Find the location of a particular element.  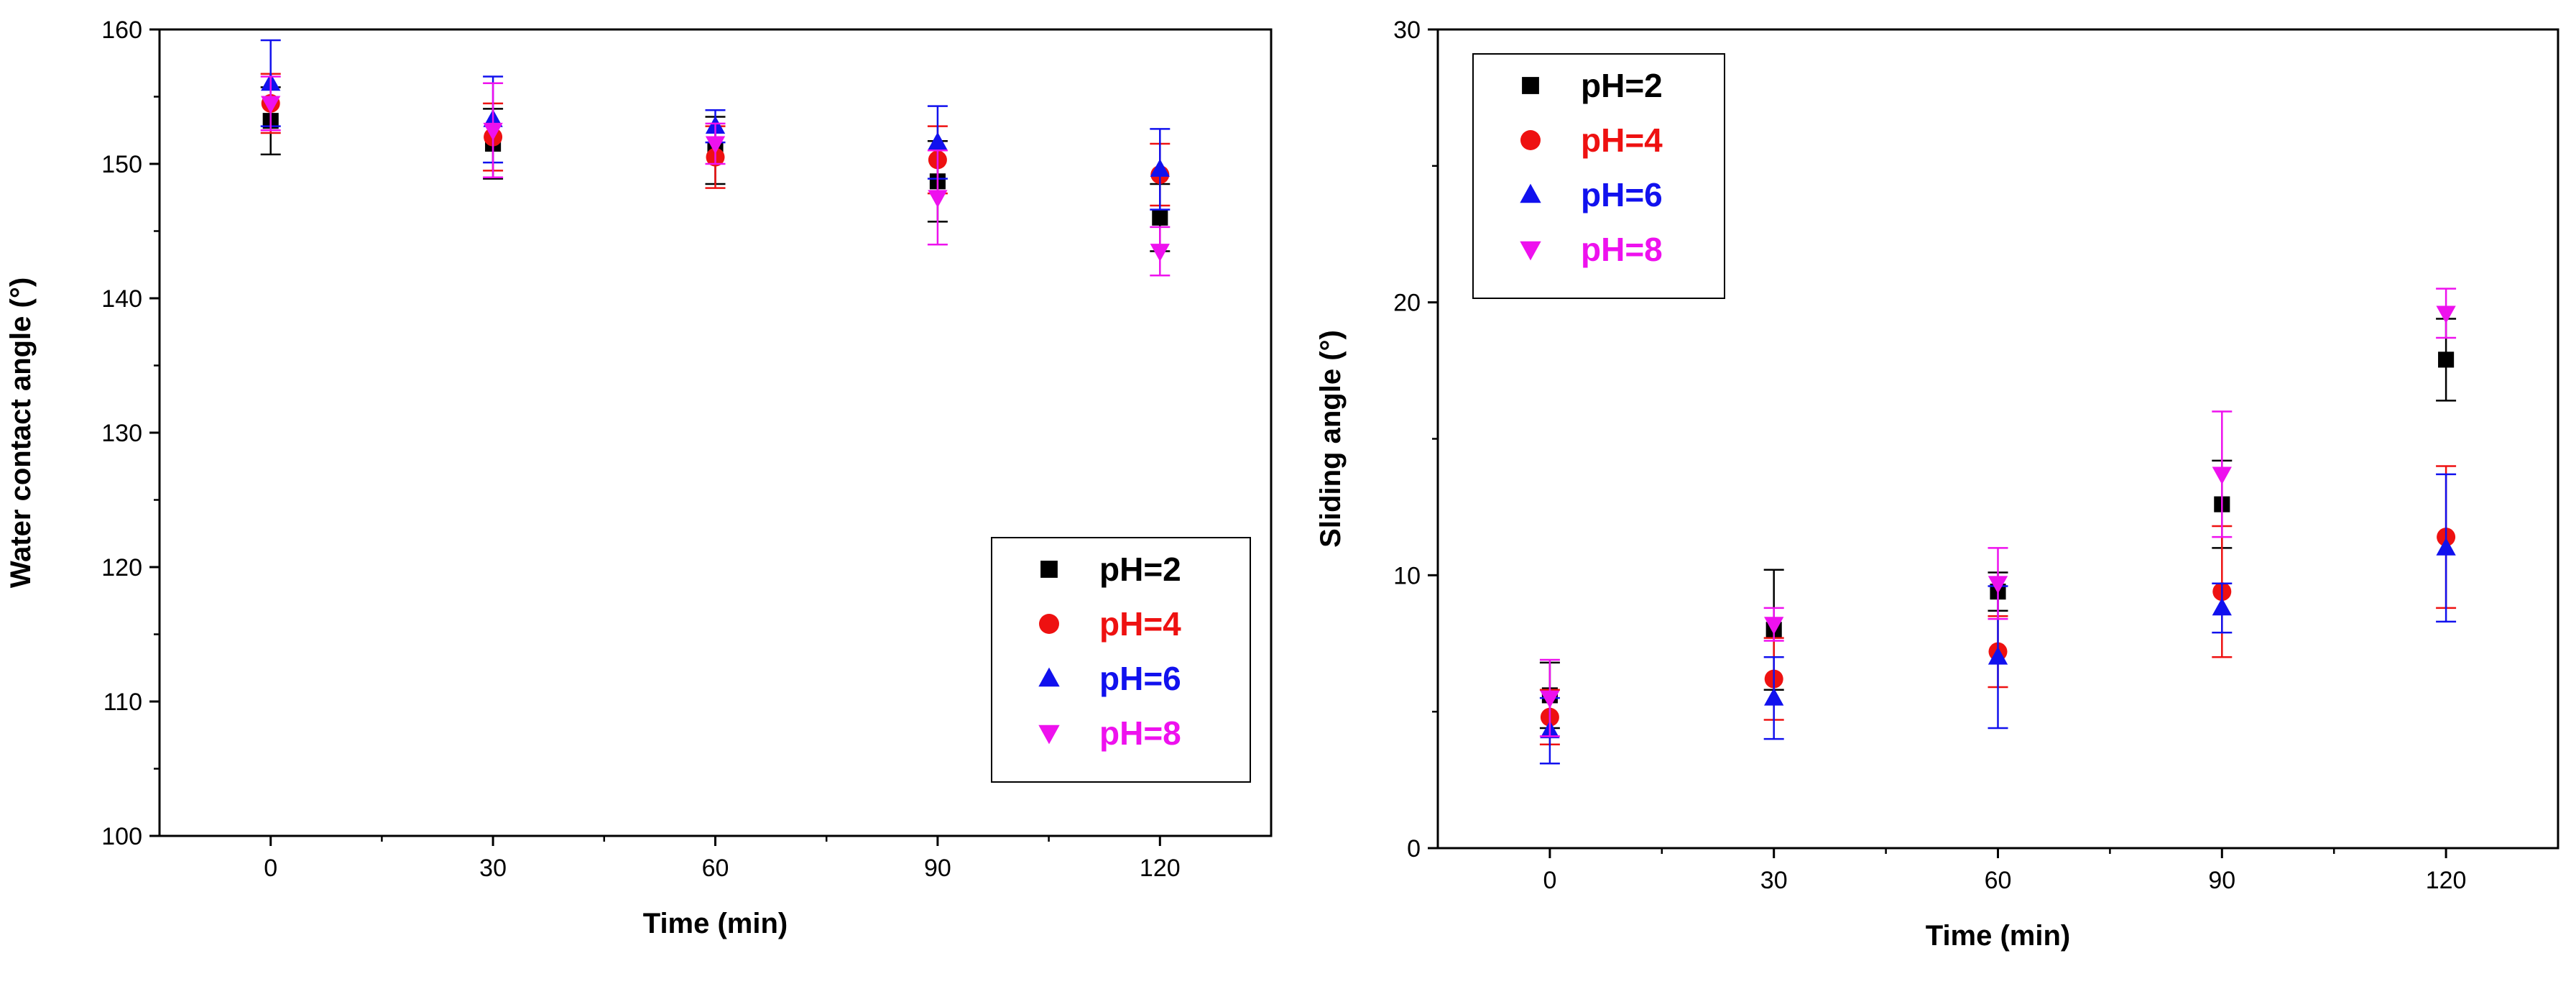

y-tick-label: 100 is located at coordinates (122, 836).